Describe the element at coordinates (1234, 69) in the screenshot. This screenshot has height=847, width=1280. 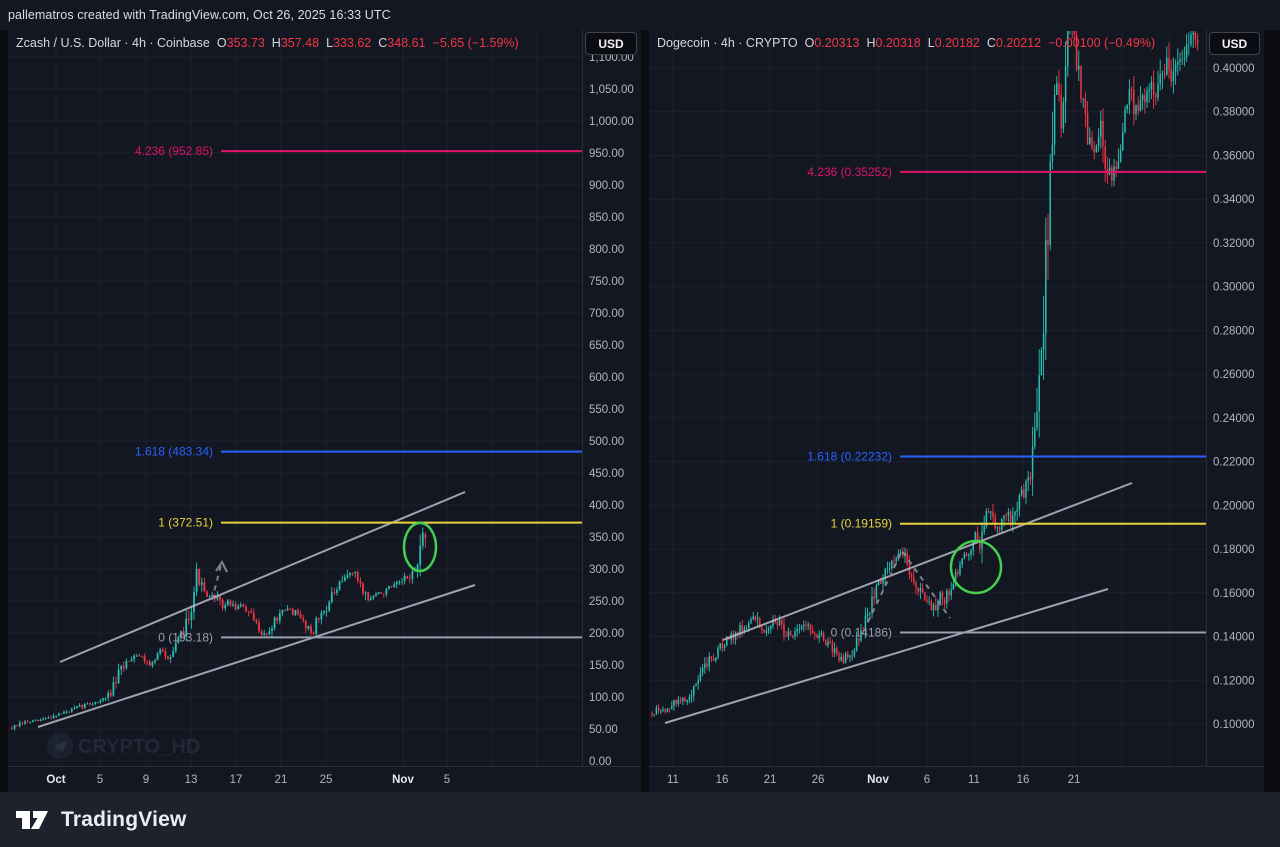
I see `svg-text: 0.40000` at that location.